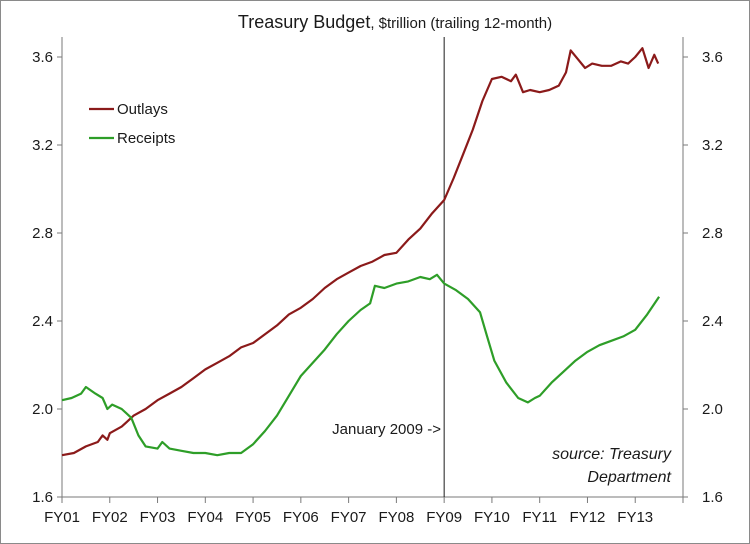 The height and width of the screenshot is (544, 750). I want to click on y-axis-right-ticks: 1.6 2.0 2.4 2.8 3.2 3.6, so click(703, 277).